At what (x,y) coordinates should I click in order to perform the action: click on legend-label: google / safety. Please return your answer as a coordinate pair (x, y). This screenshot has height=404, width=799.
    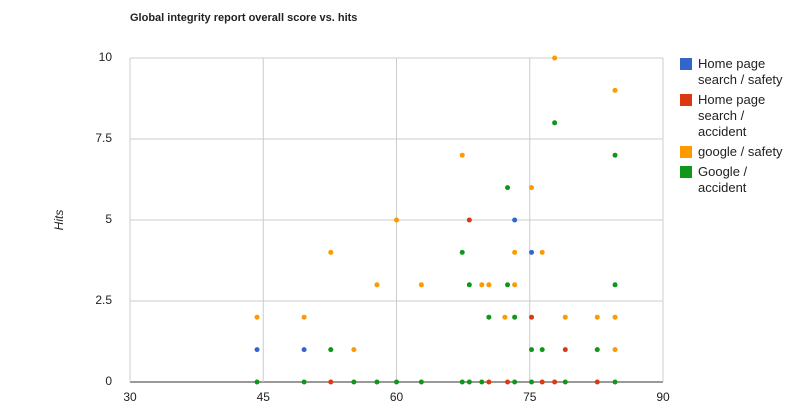
    Looking at the image, I should click on (740, 151).